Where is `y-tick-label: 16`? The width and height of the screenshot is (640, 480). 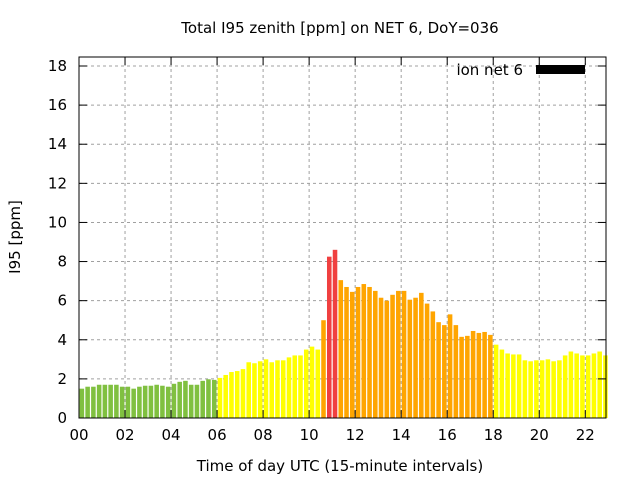 y-tick-label: 16 is located at coordinates (57, 105).